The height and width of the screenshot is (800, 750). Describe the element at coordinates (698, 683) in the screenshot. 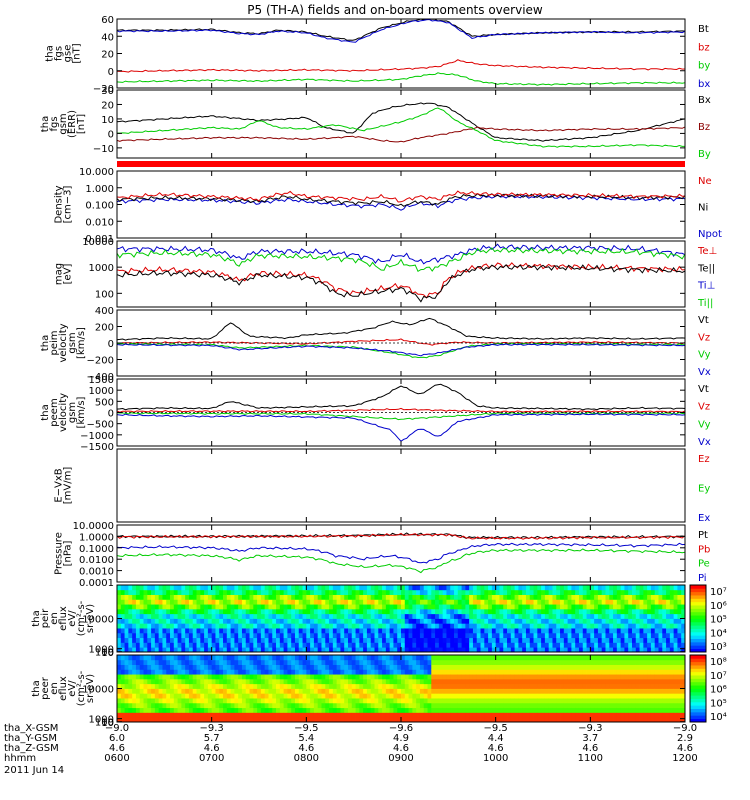

I see `colorbar-cell` at that location.